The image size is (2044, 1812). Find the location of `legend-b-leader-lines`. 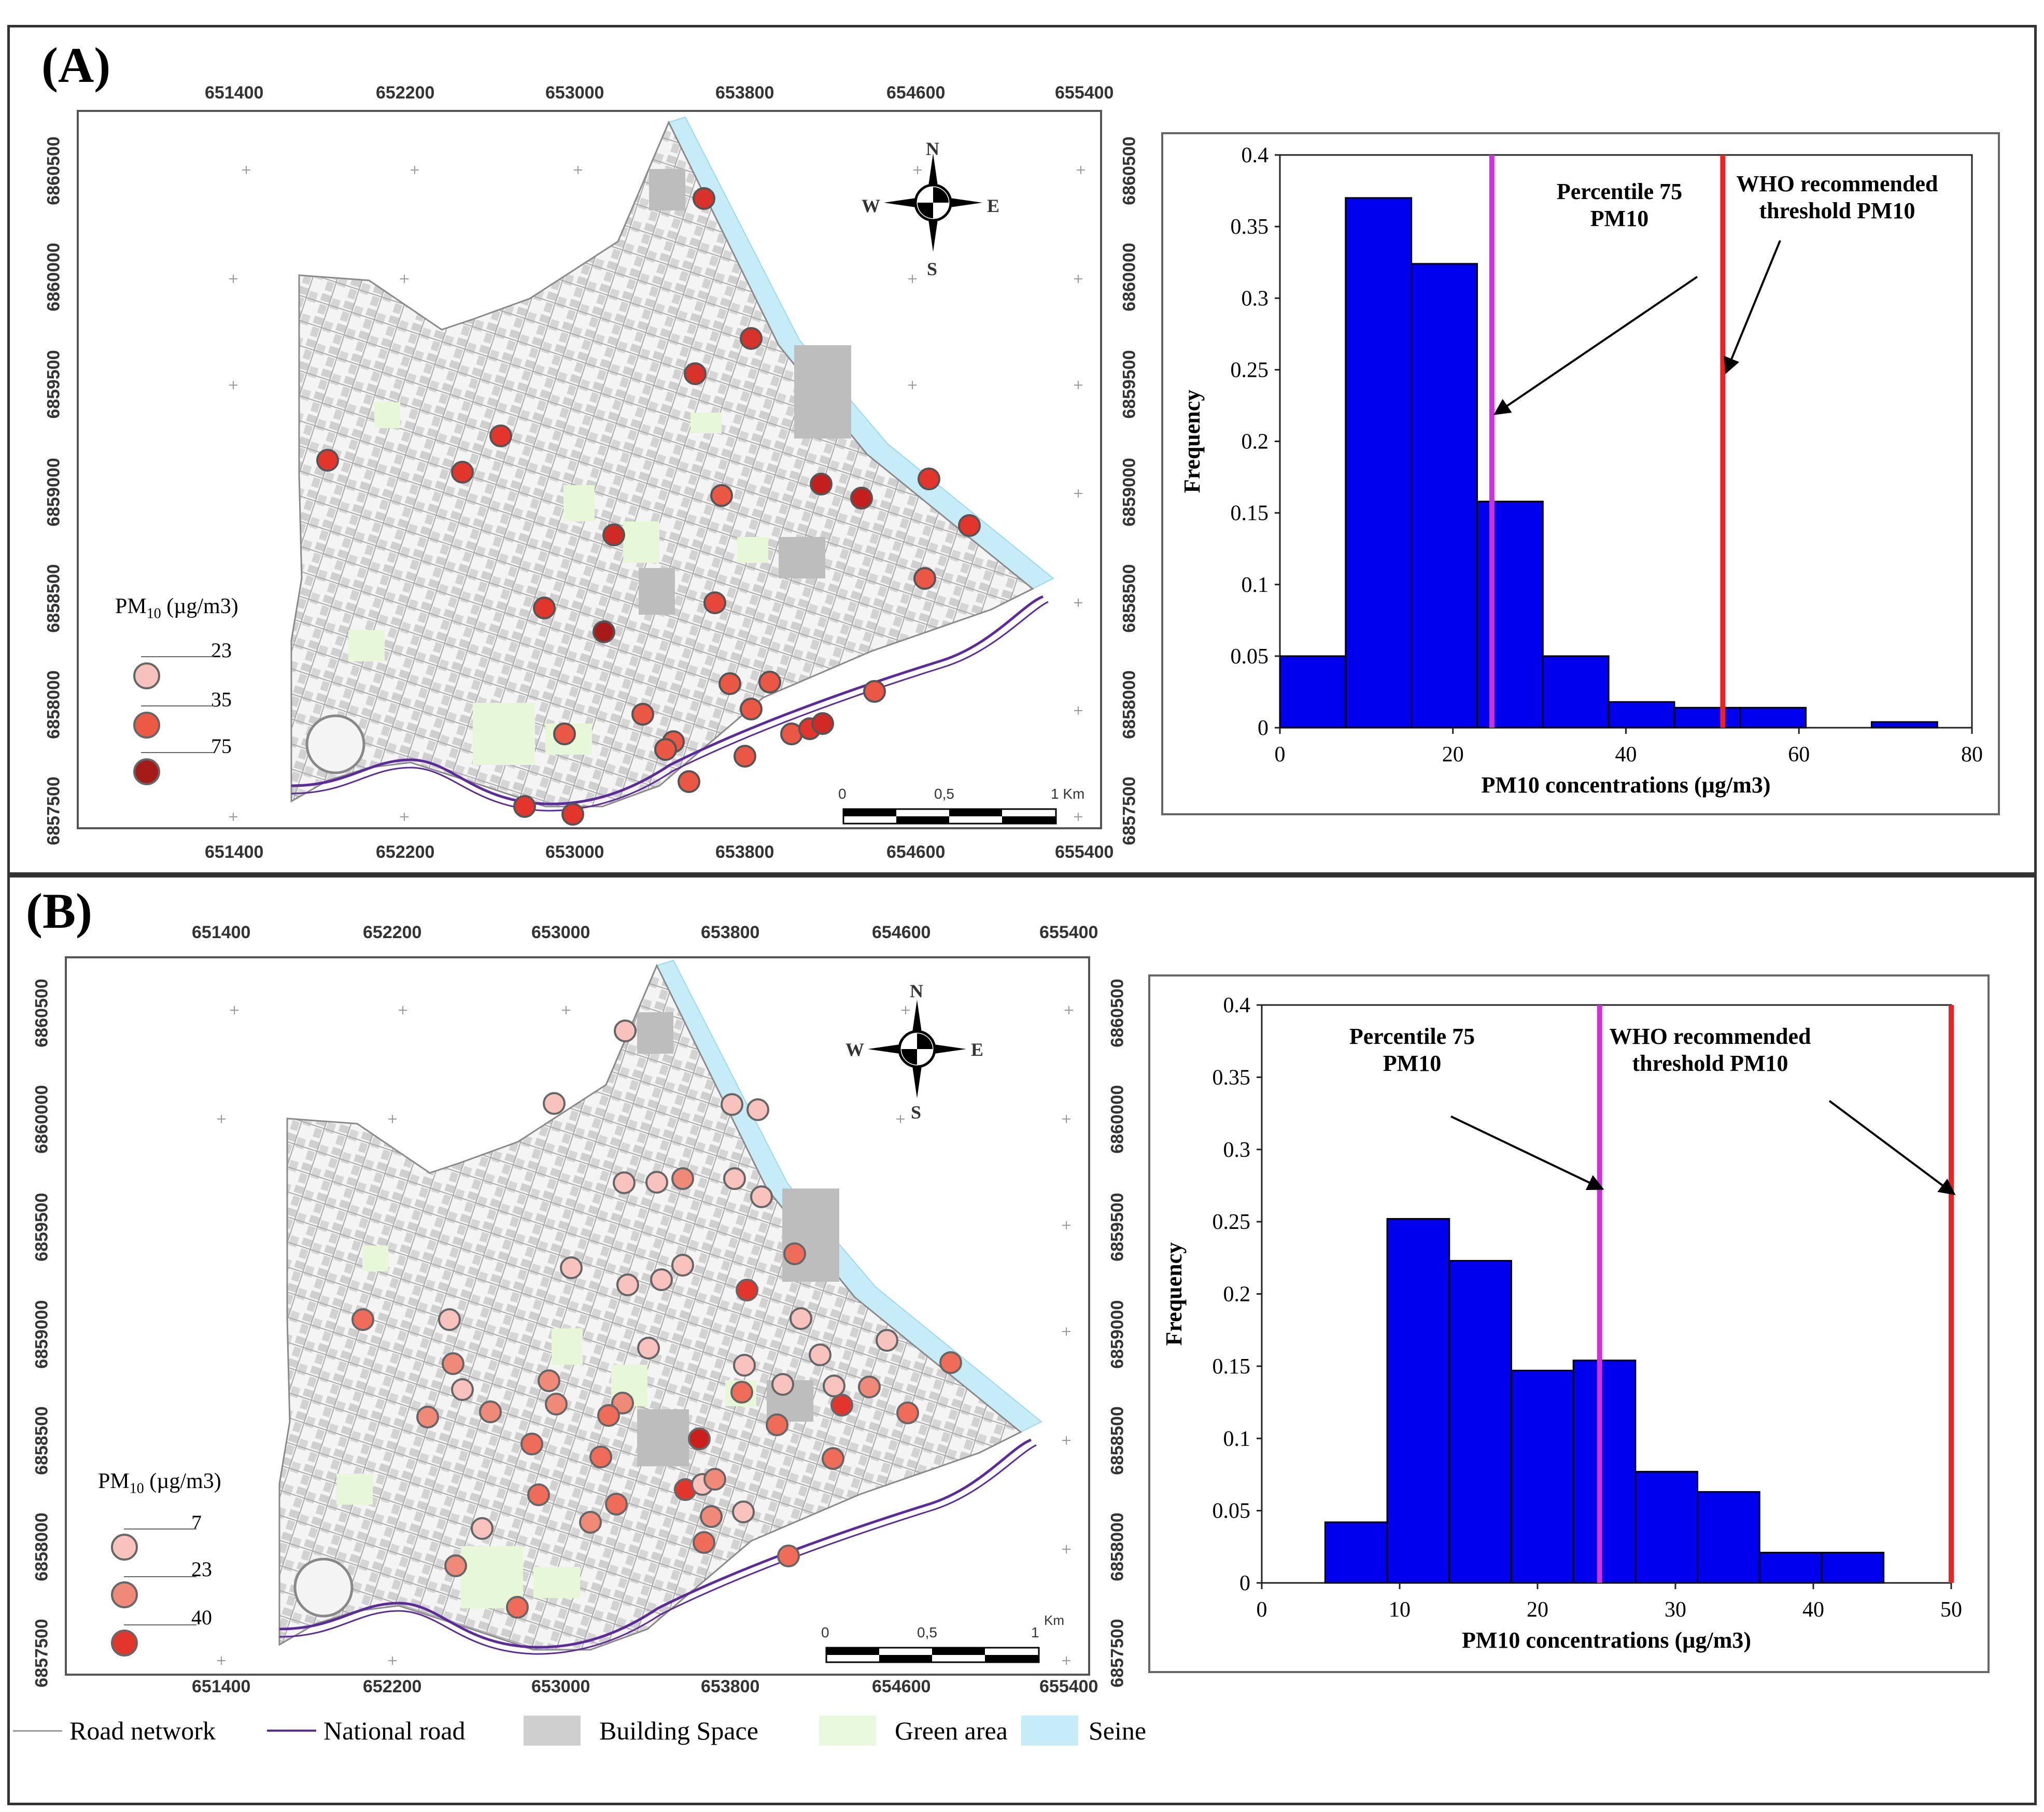

legend-b-leader-lines is located at coordinates (160, 1580).